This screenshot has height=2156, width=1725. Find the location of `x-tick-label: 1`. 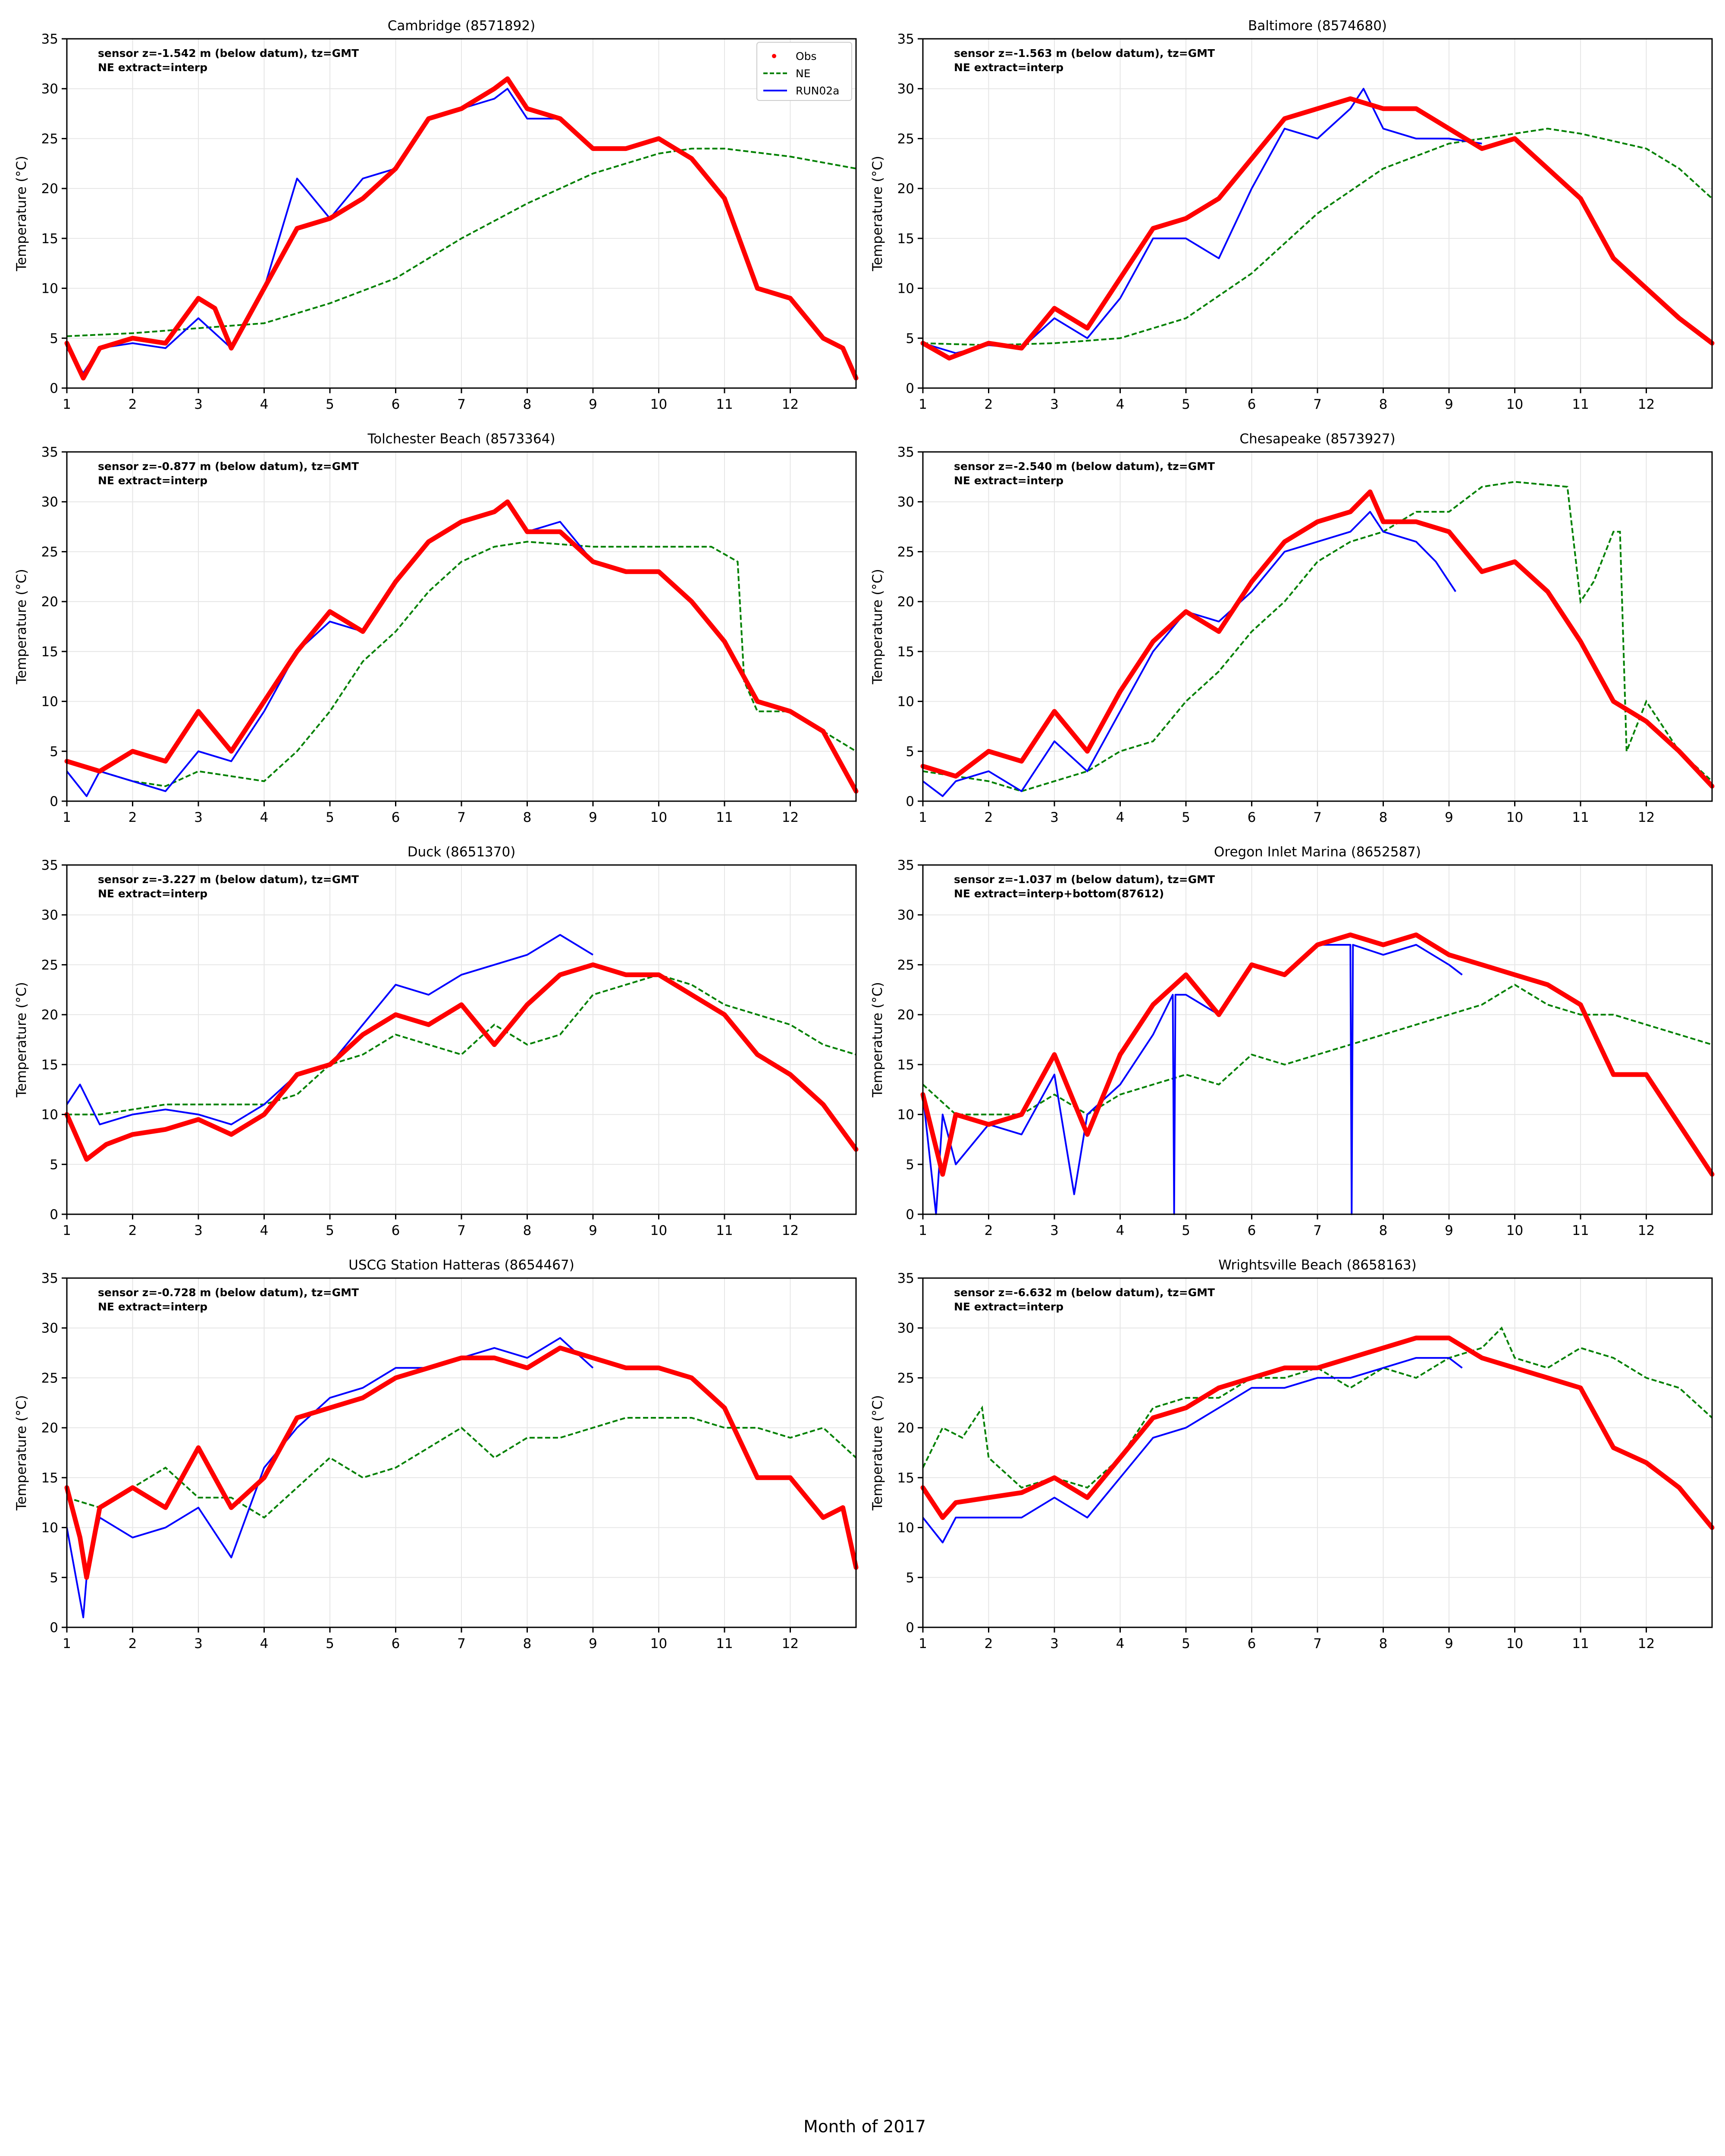

x-tick-label: 1 is located at coordinates (923, 817).